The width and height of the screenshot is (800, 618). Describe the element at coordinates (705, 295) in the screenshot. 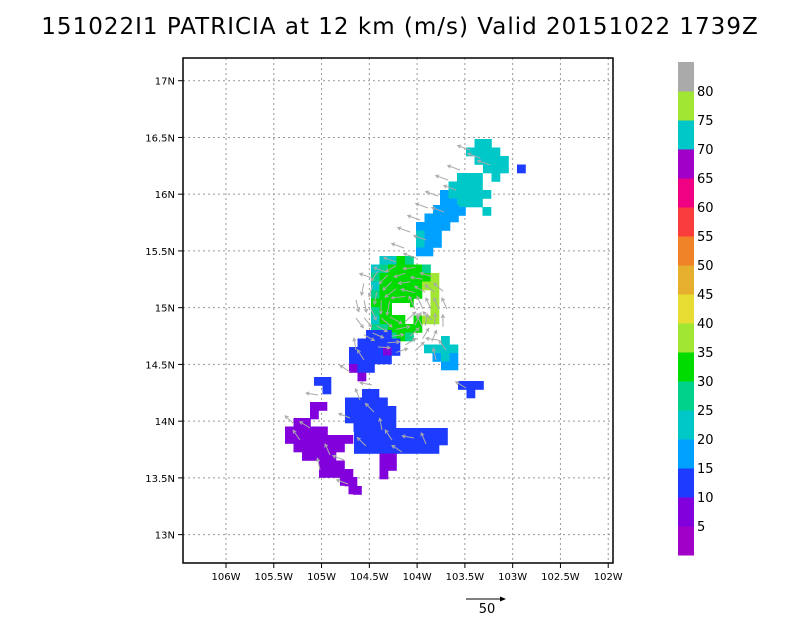

I see `colorbar-label: 45` at that location.